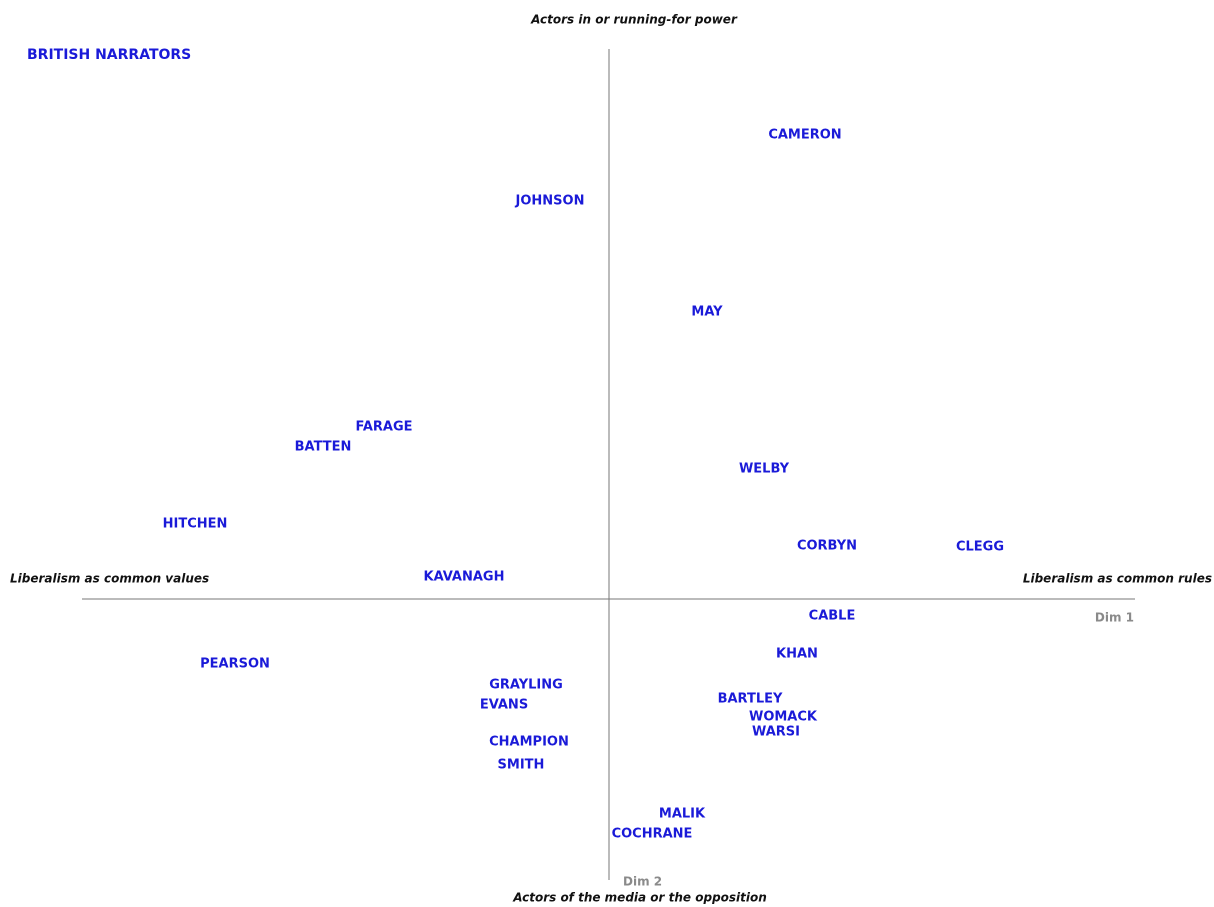 The image size is (1214, 907). What do you see at coordinates (1117, 579) in the screenshot?
I see `x-axis-right-label: Liberalism as common rules` at bounding box center [1117, 579].